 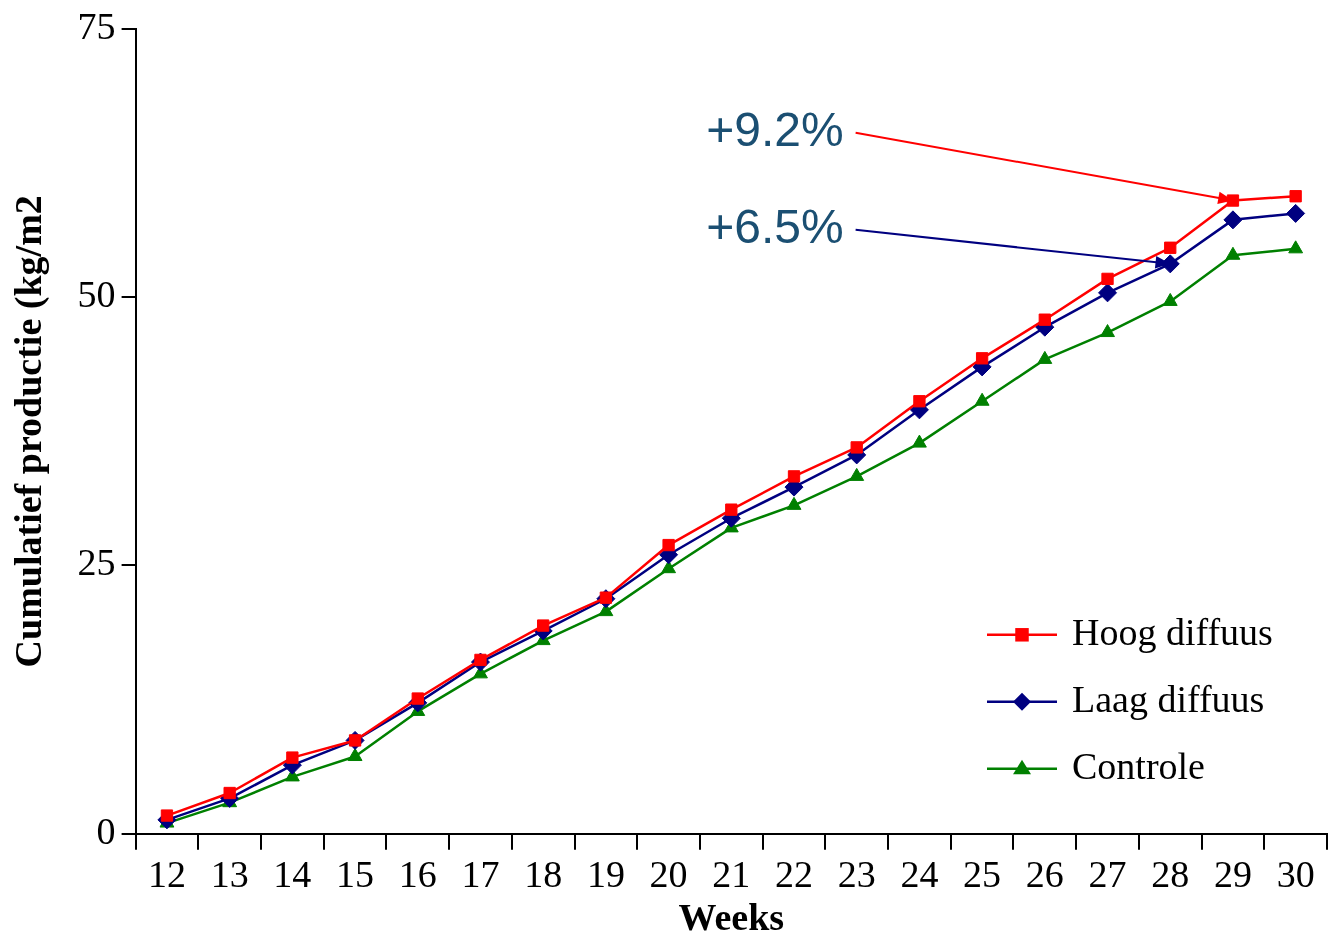 I want to click on x-tick-label: 25, so click(x=982, y=873).